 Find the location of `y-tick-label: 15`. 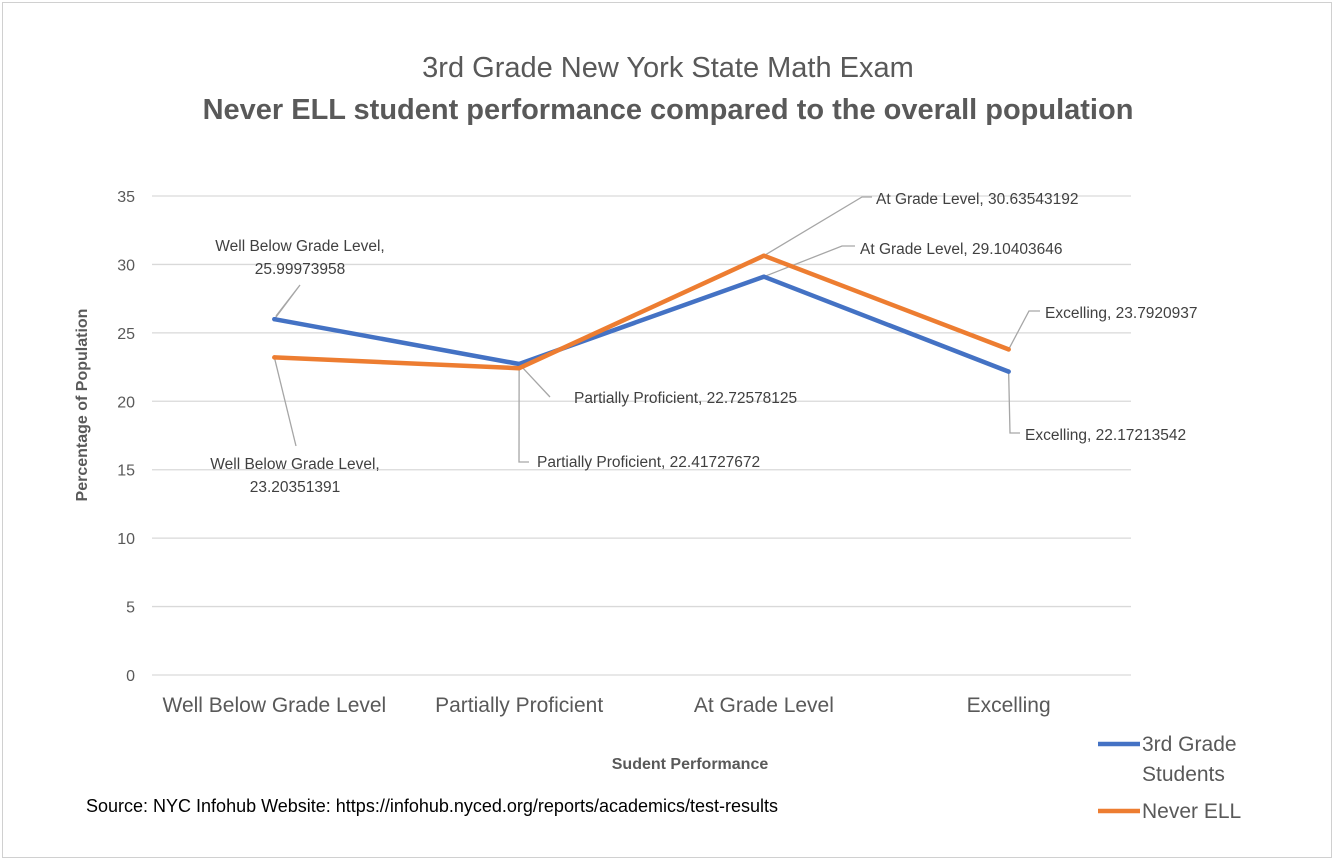

y-tick-label: 15 is located at coordinates (126, 471).